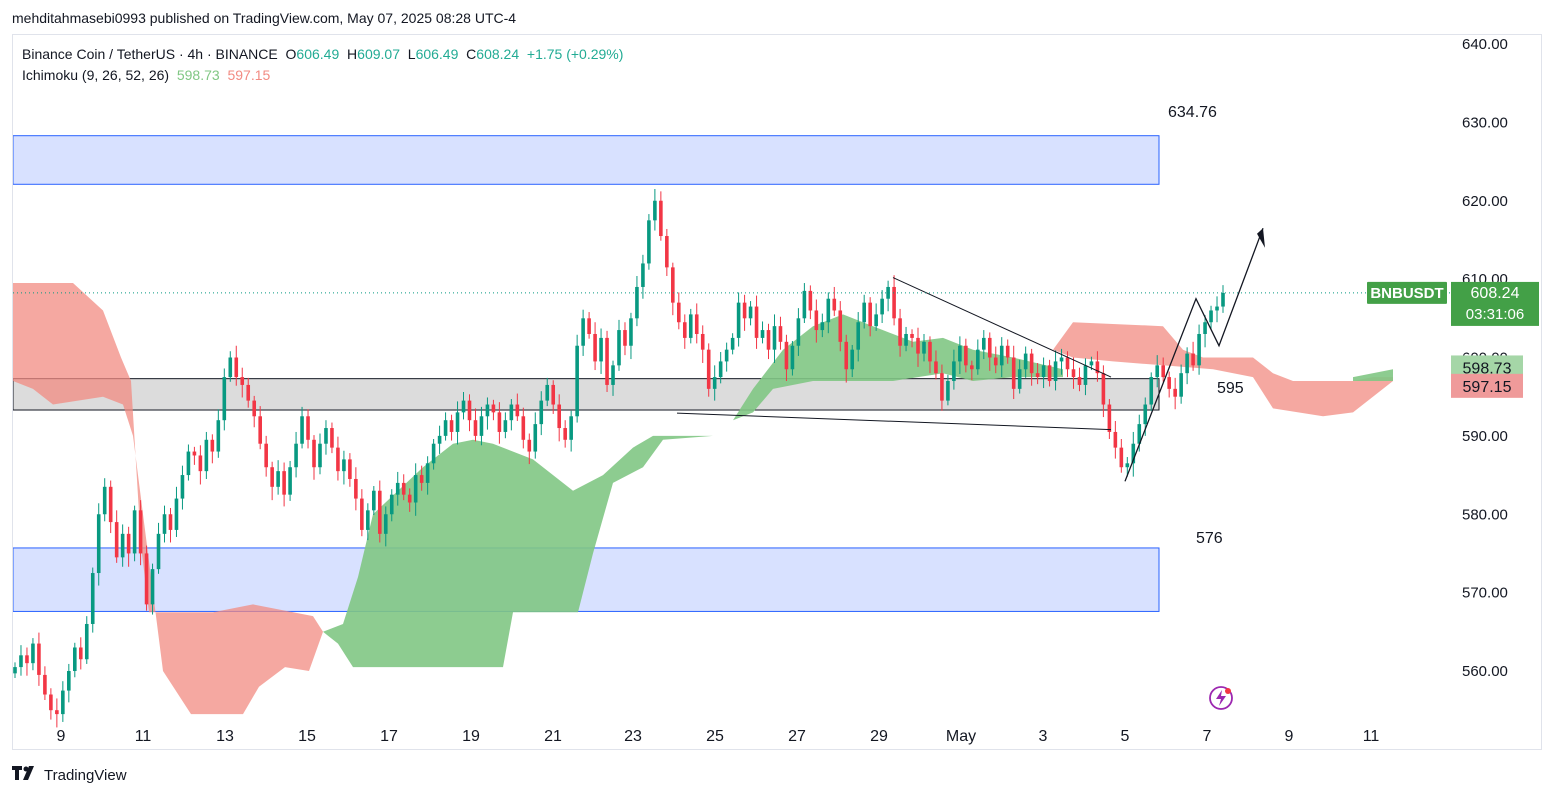 Image resolution: width=1554 pixels, height=798 pixels. I want to click on projection-path, so click(1194, 354).